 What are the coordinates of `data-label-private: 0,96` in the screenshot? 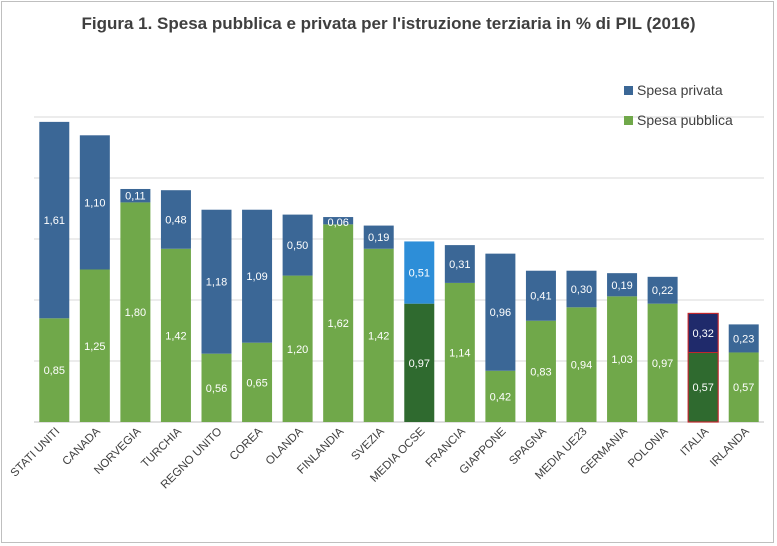 It's located at (500, 313).